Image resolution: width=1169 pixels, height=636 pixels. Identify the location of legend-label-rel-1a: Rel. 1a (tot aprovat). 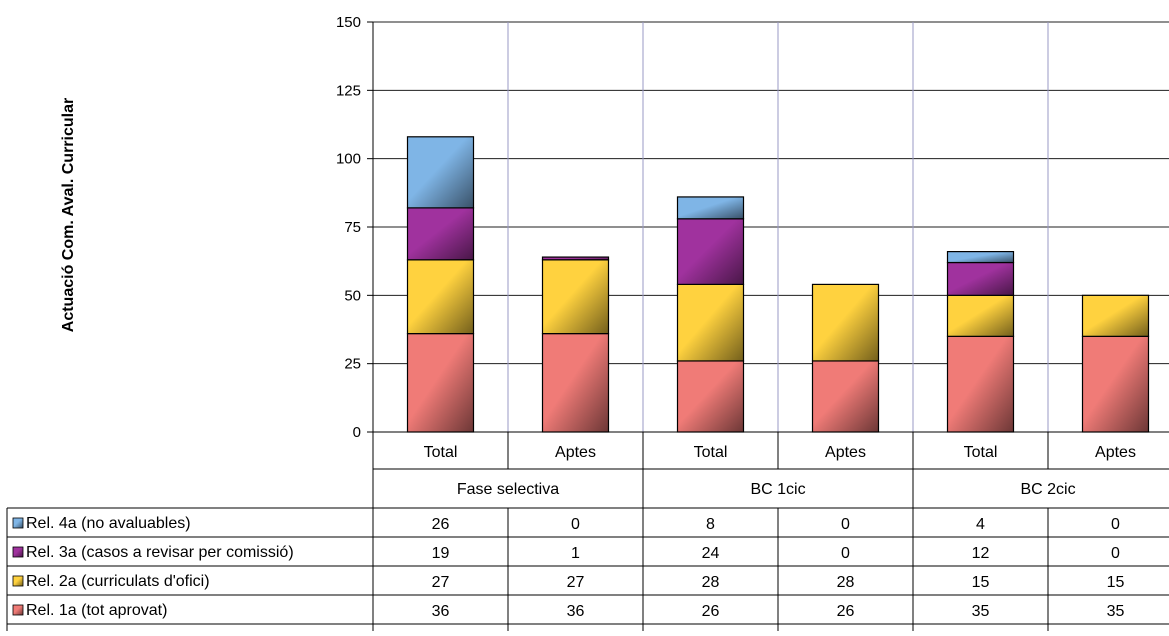
(96, 610).